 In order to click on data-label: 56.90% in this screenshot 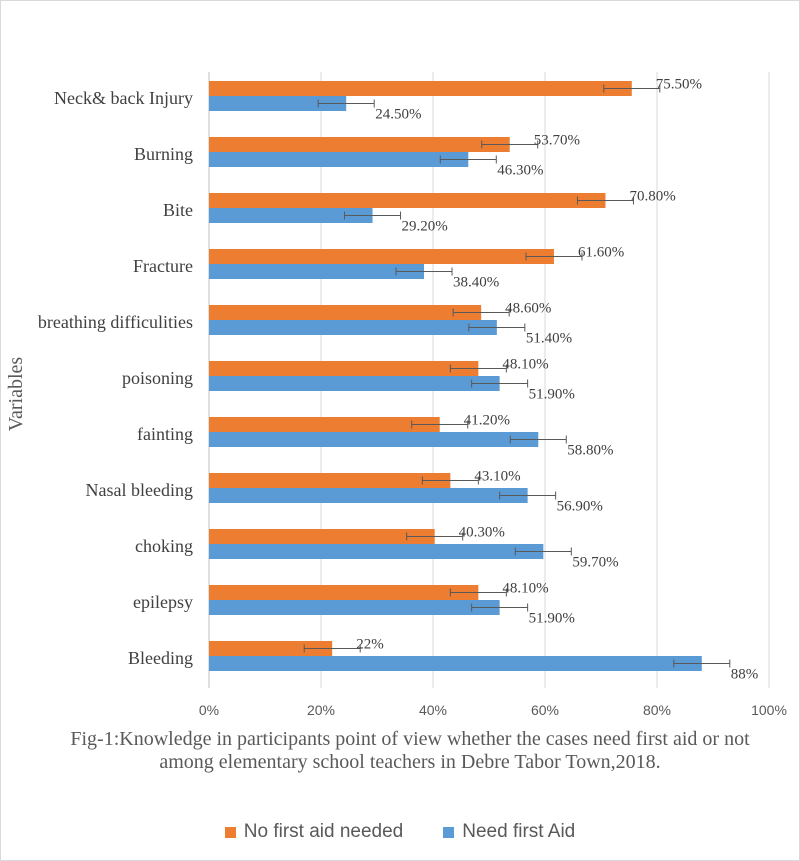, I will do `click(580, 507)`.